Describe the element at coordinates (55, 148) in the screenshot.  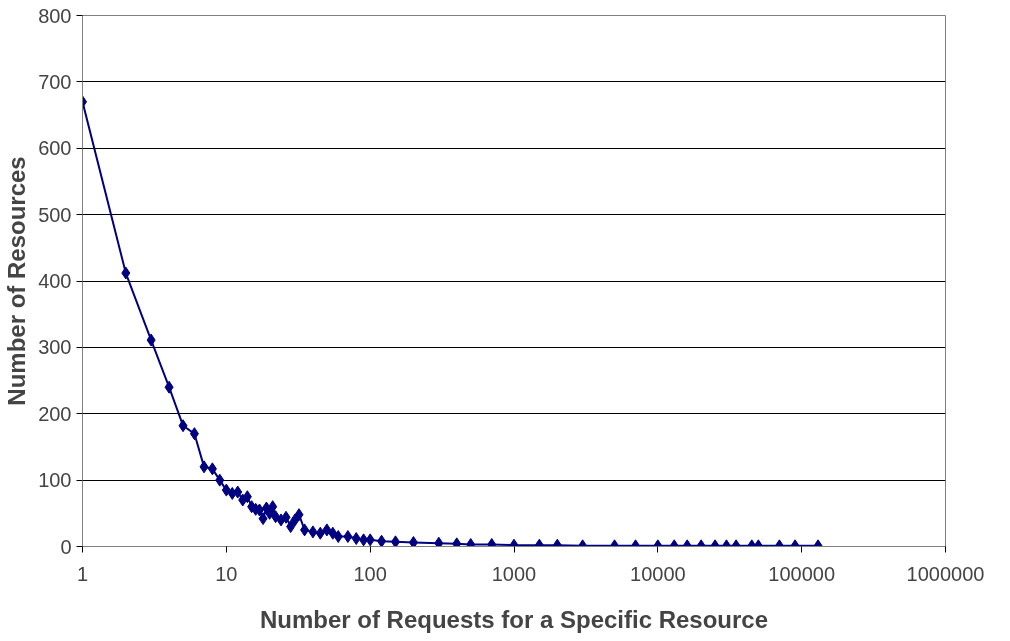
I see `y-tick-label: 600` at that location.